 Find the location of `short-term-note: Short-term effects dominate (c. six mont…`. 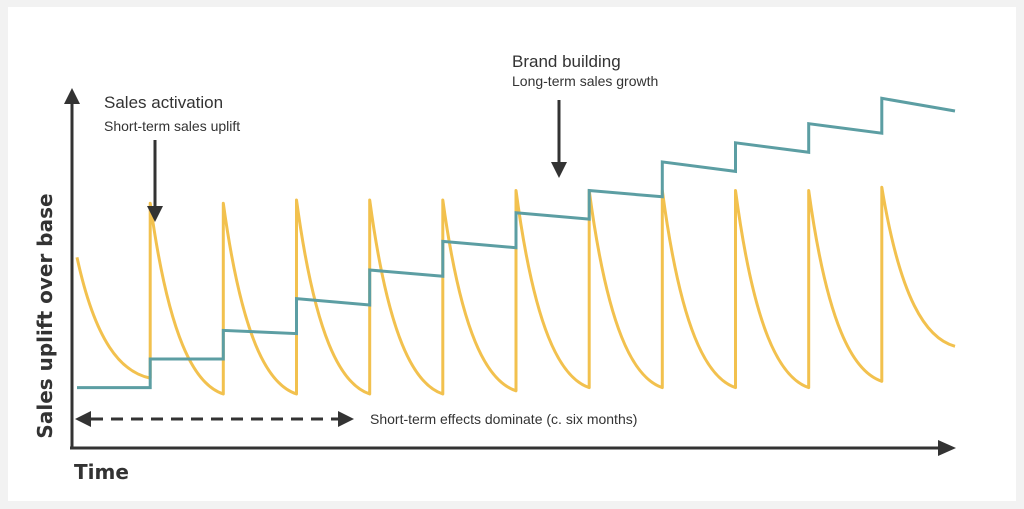

short-term-note: Short-term effects dominate (c. six mont… is located at coordinates (503, 419).